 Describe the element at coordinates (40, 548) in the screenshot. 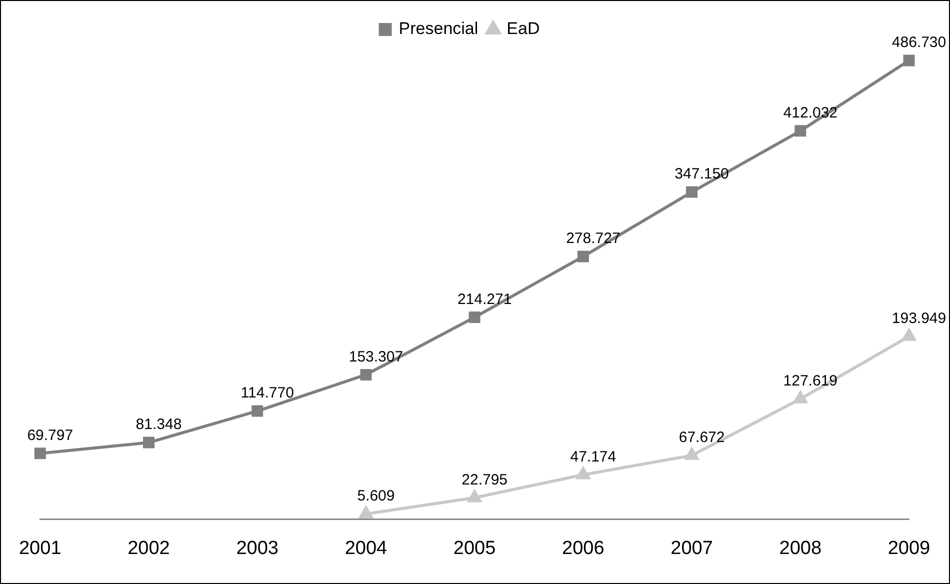

I see `x-tick-label: 2001` at that location.